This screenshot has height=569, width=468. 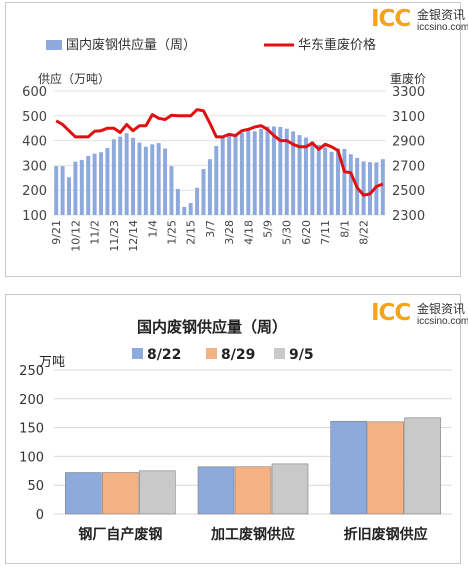 What do you see at coordinates (248, 232) in the screenshot?
I see `x-tick-label: 4/18` at bounding box center [248, 232].